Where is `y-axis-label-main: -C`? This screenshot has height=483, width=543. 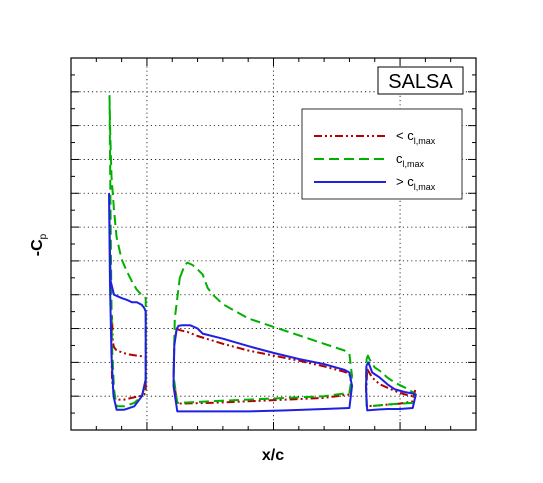 y-axis-label-main: -C is located at coordinates (37, 247).